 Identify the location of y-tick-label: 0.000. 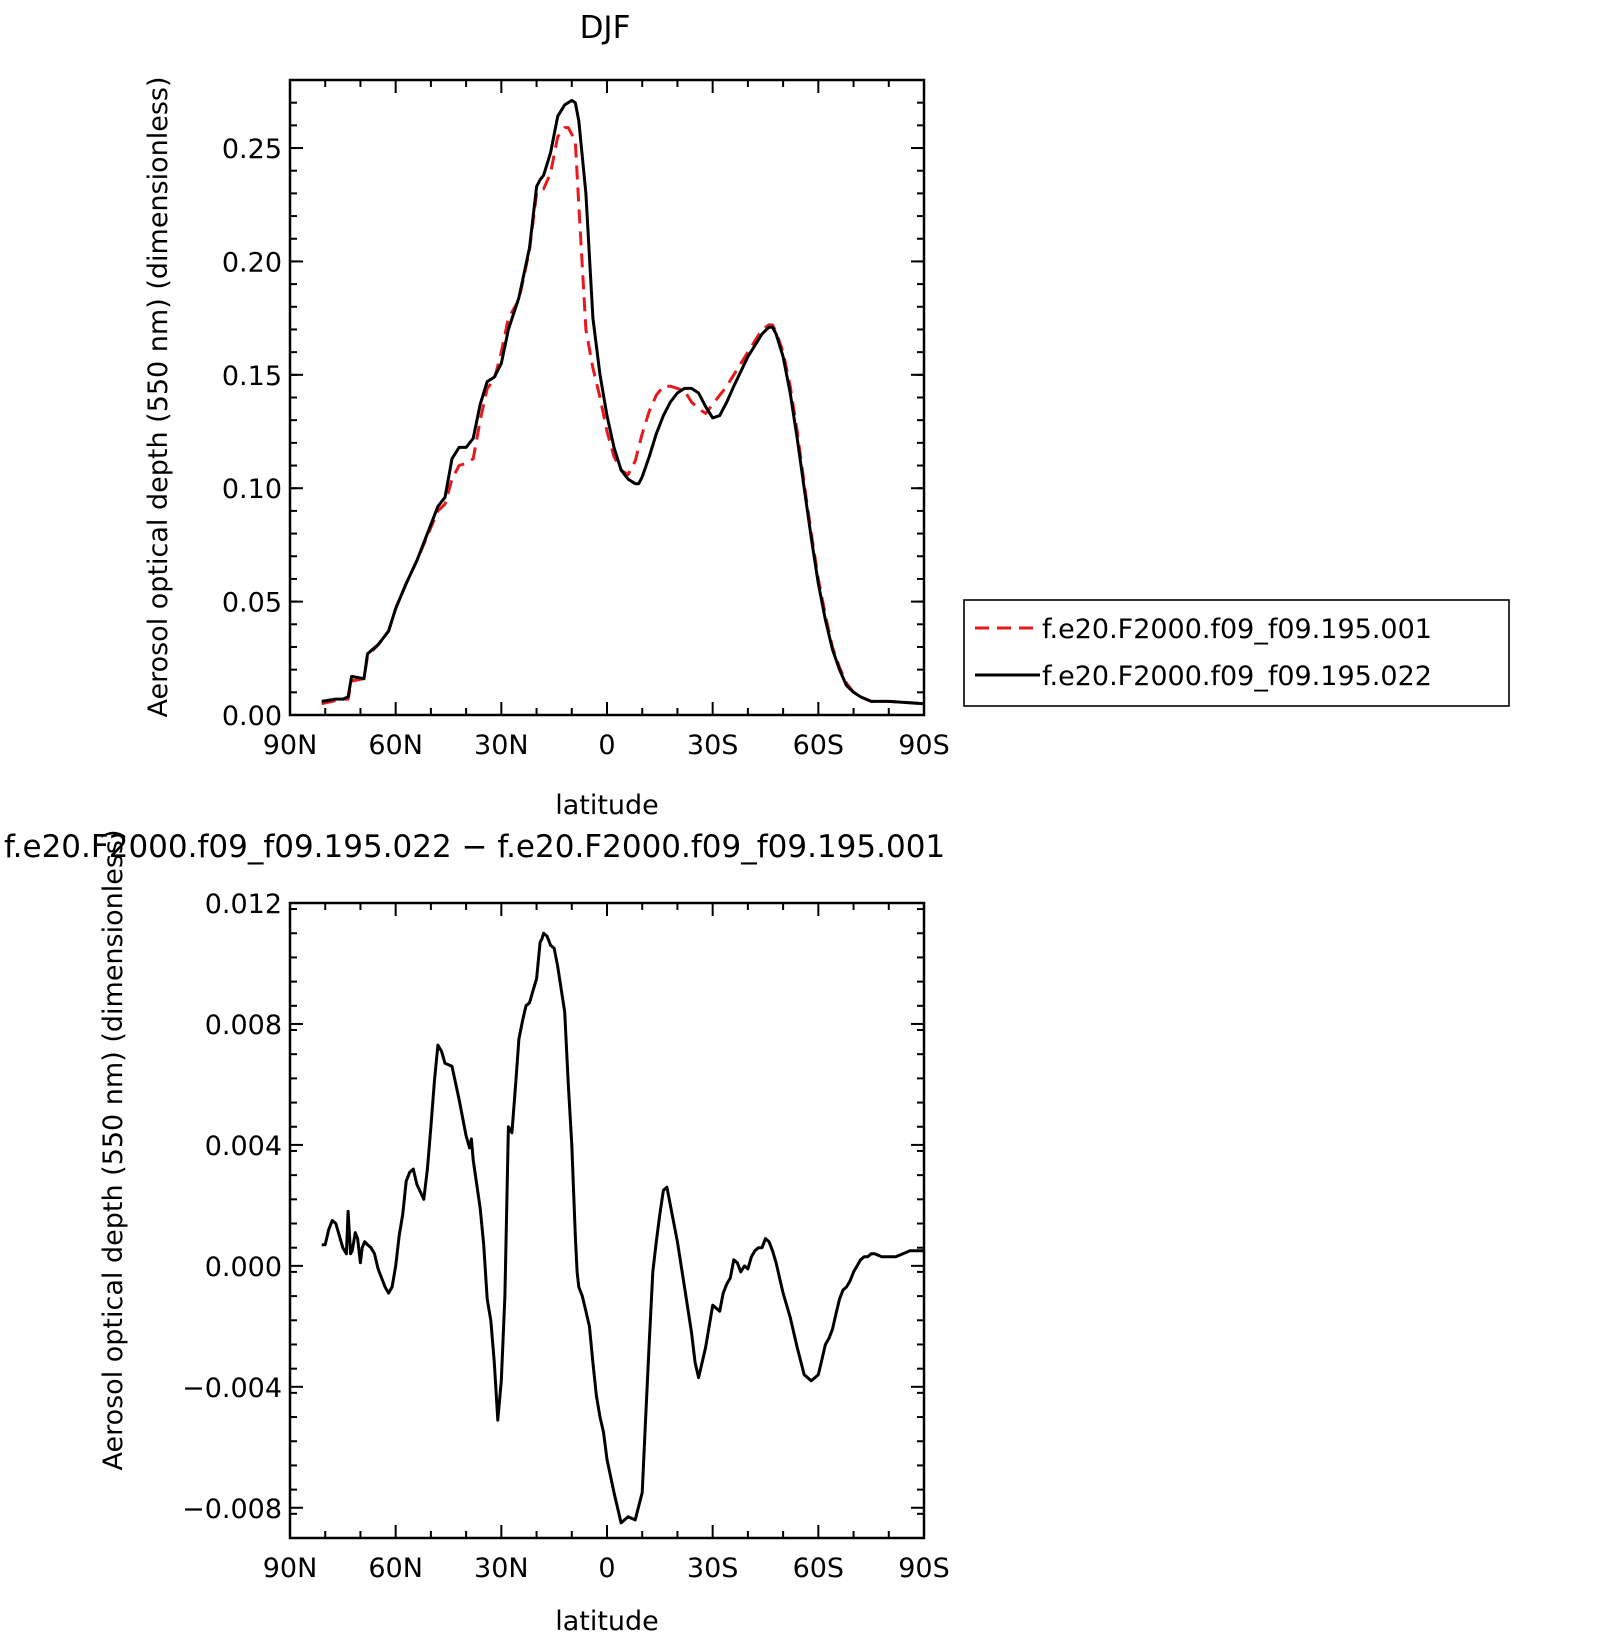
(243, 1267).